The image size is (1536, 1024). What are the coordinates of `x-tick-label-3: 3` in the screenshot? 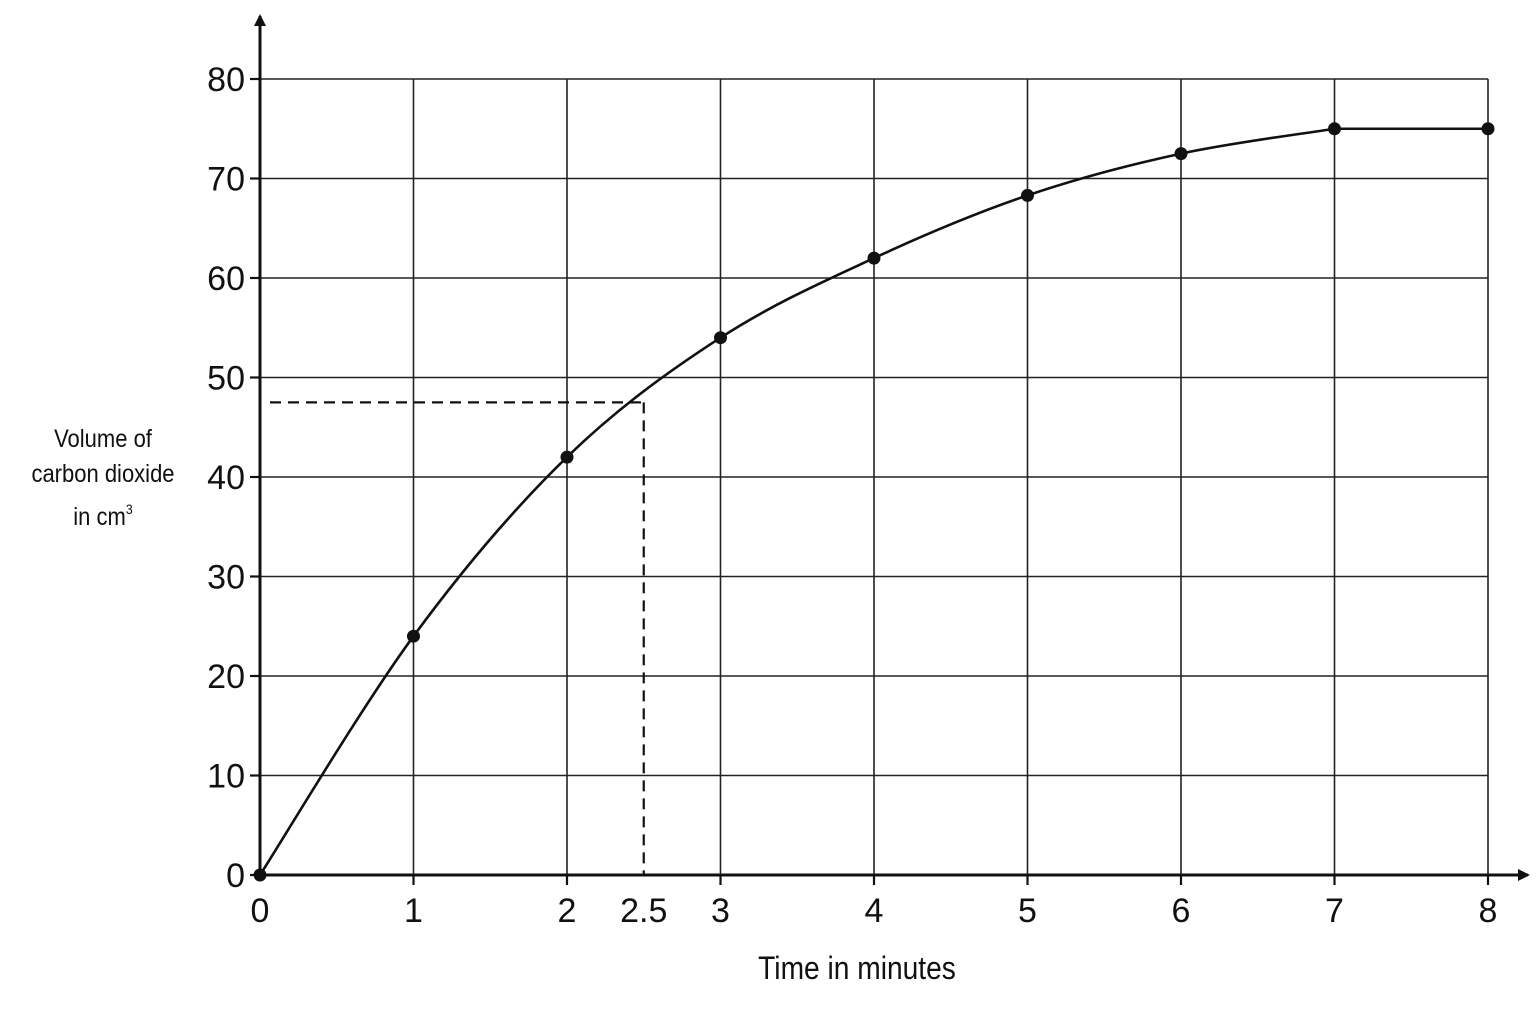 It's located at (720, 911).